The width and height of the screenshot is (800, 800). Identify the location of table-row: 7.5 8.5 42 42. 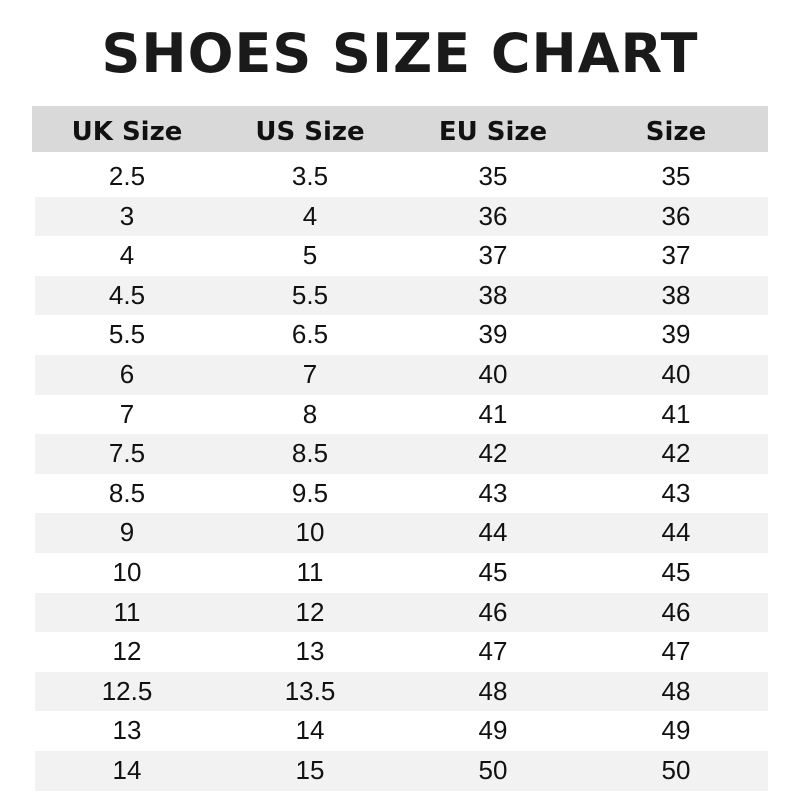
(401, 454).